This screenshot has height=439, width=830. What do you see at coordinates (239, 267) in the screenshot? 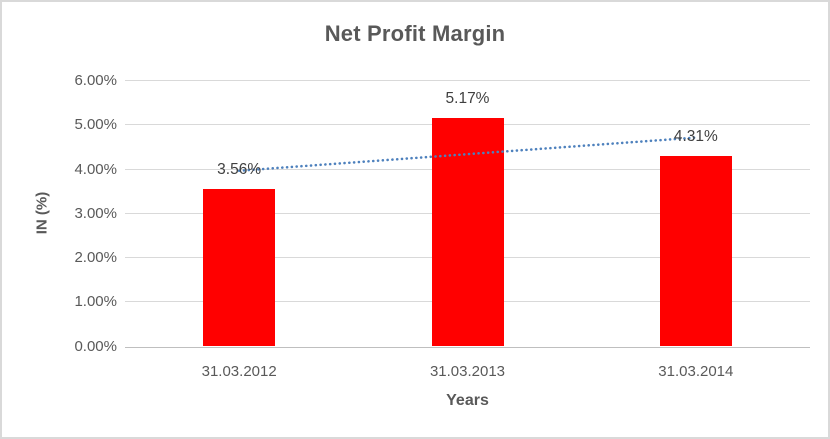
I see `bar-31-03-2012` at bounding box center [239, 267].